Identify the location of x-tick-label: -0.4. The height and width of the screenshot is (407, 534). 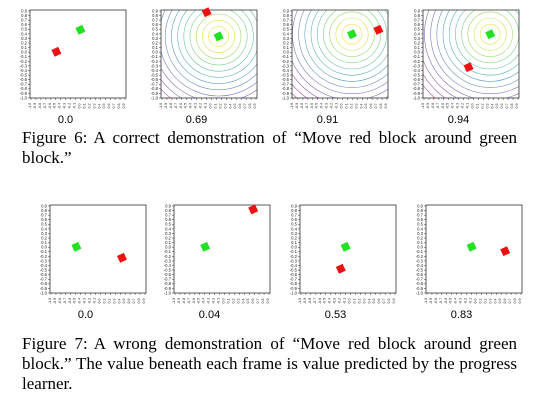
(456, 301).